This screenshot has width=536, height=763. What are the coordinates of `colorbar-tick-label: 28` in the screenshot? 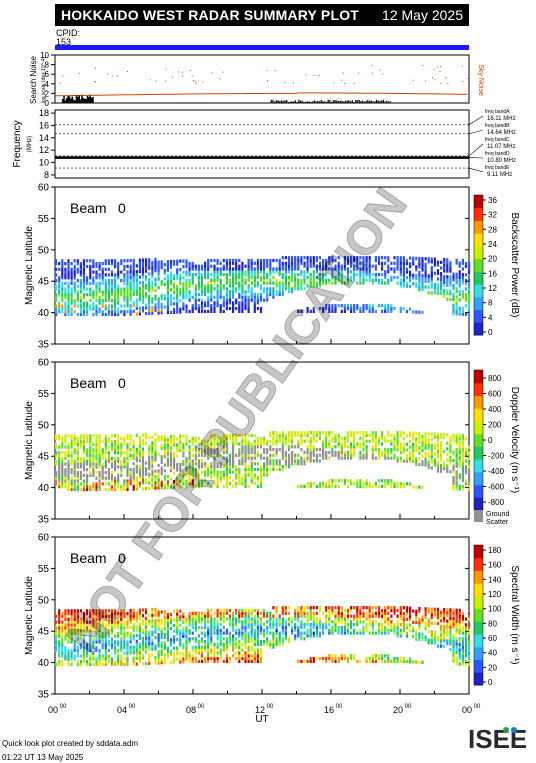 It's located at (492, 229).